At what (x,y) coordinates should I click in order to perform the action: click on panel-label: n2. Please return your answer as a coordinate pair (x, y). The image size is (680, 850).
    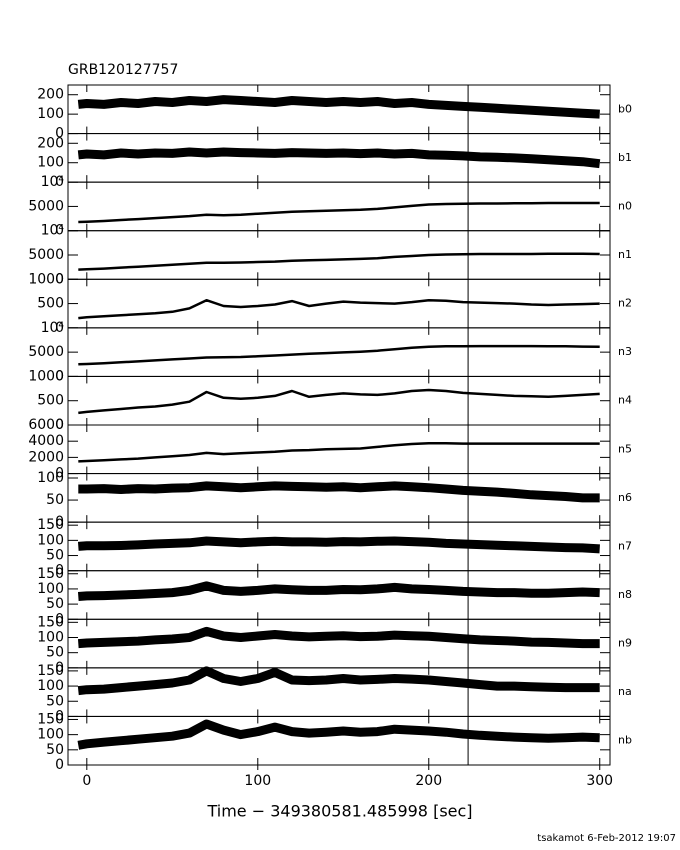
    Looking at the image, I should click on (625, 303).